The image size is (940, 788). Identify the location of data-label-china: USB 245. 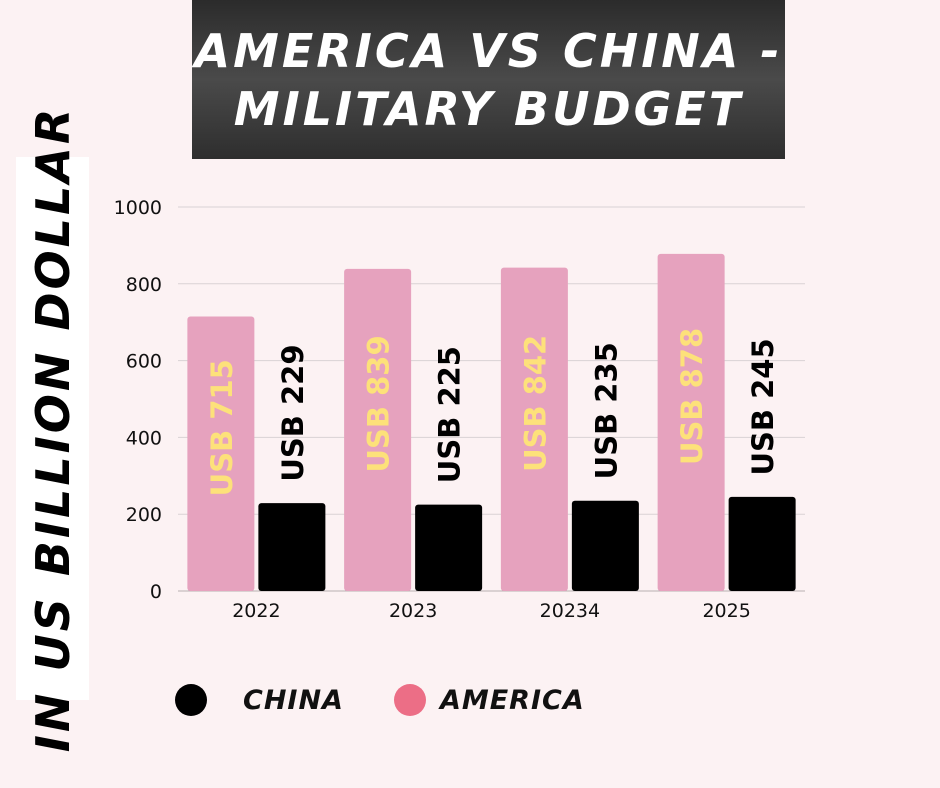
(763, 406).